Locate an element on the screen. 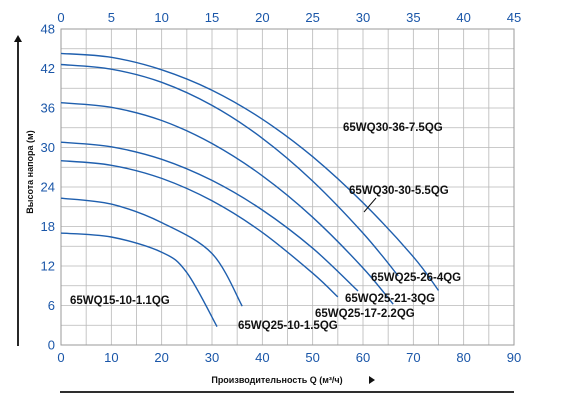 The height and width of the screenshot is (402, 567). series-label-1: 65WQ30-36-7.5QG is located at coordinates (393, 128).